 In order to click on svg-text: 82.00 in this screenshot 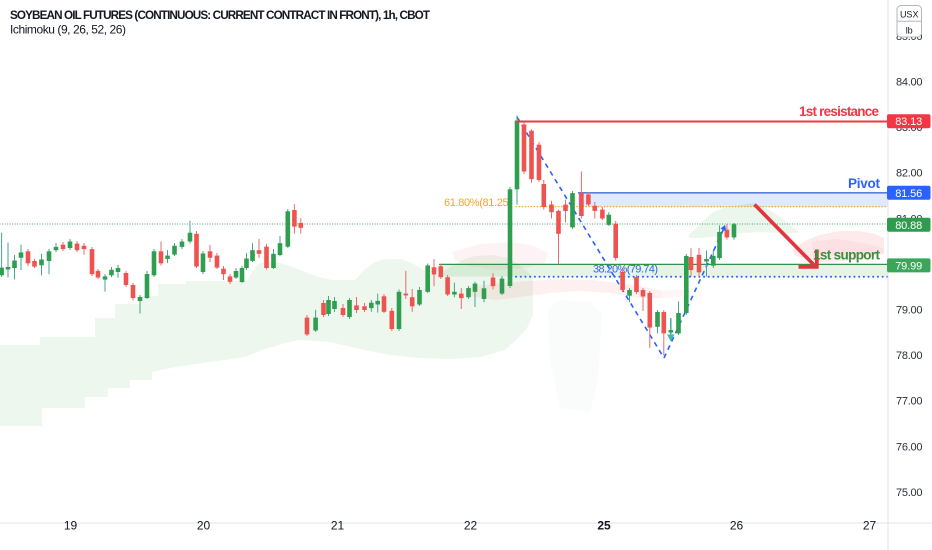, I will do `click(909, 174)`.